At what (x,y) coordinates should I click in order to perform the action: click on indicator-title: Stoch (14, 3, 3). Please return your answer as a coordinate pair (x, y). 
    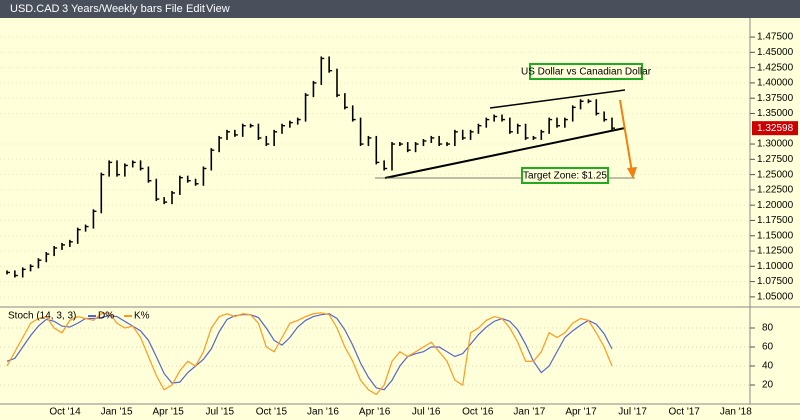
    Looking at the image, I should click on (42, 316).